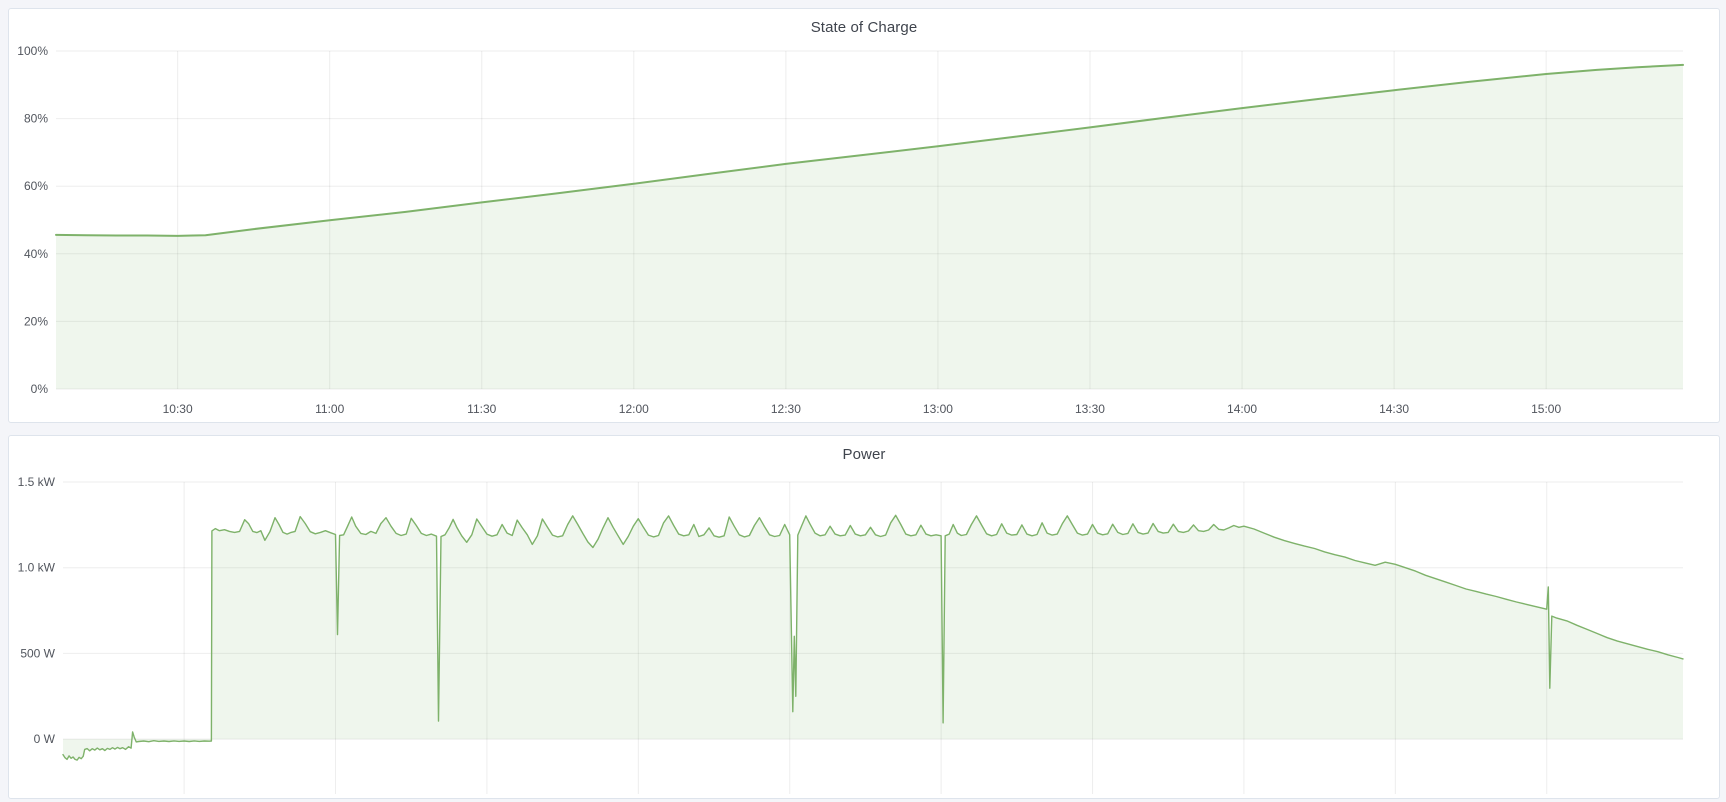 The image size is (1726, 802). I want to click on y-axis-tick-label: 0%, so click(40, 389).